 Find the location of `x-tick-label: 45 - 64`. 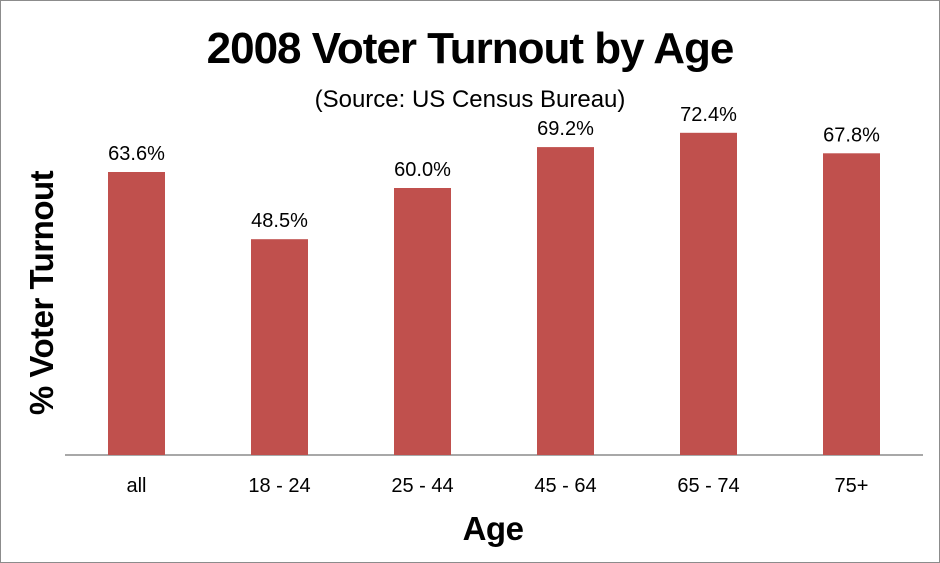

x-tick-label: 45 - 64 is located at coordinates (565, 486).